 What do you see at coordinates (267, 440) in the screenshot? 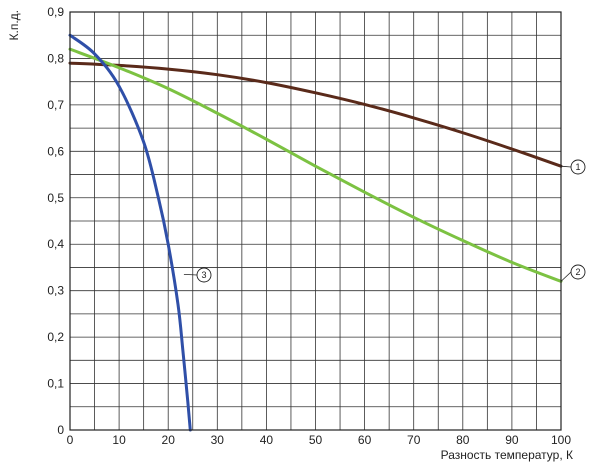
I see `x-tick-label: 40` at bounding box center [267, 440].